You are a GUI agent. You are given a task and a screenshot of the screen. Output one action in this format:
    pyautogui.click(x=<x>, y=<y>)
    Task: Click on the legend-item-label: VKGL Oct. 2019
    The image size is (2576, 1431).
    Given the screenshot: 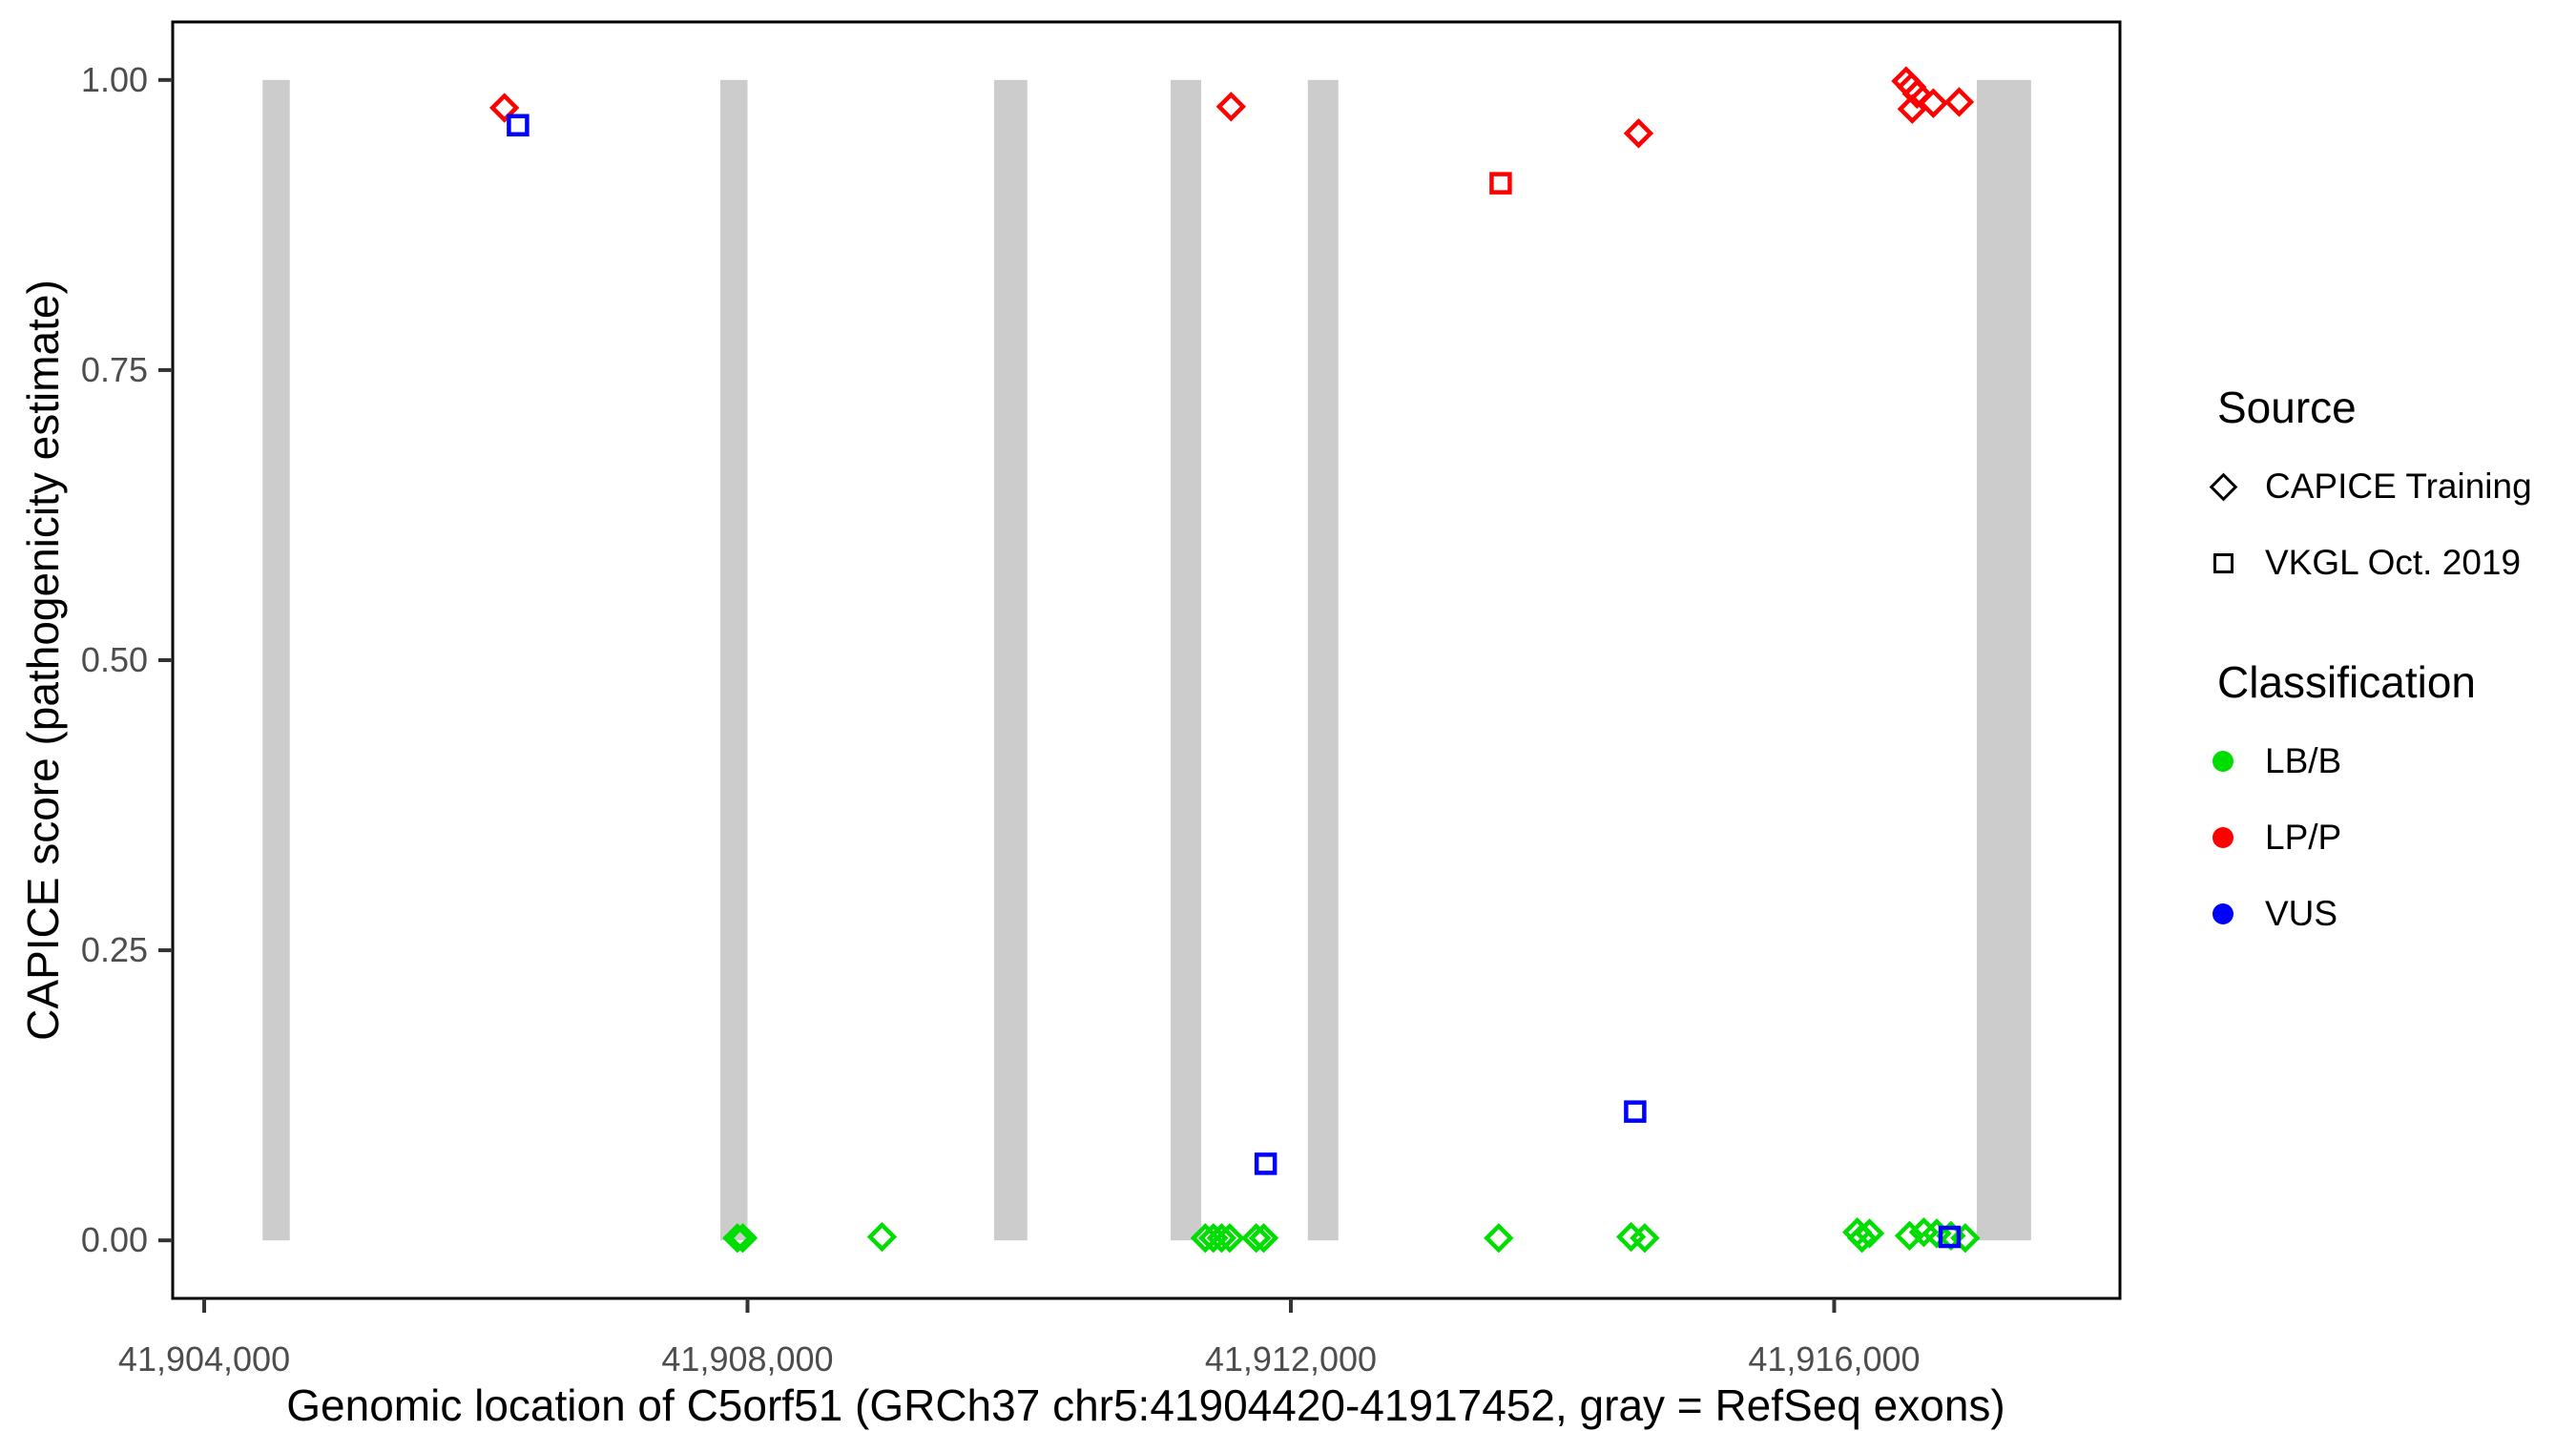 What is the action you would take?
    pyautogui.click(x=2393, y=562)
    